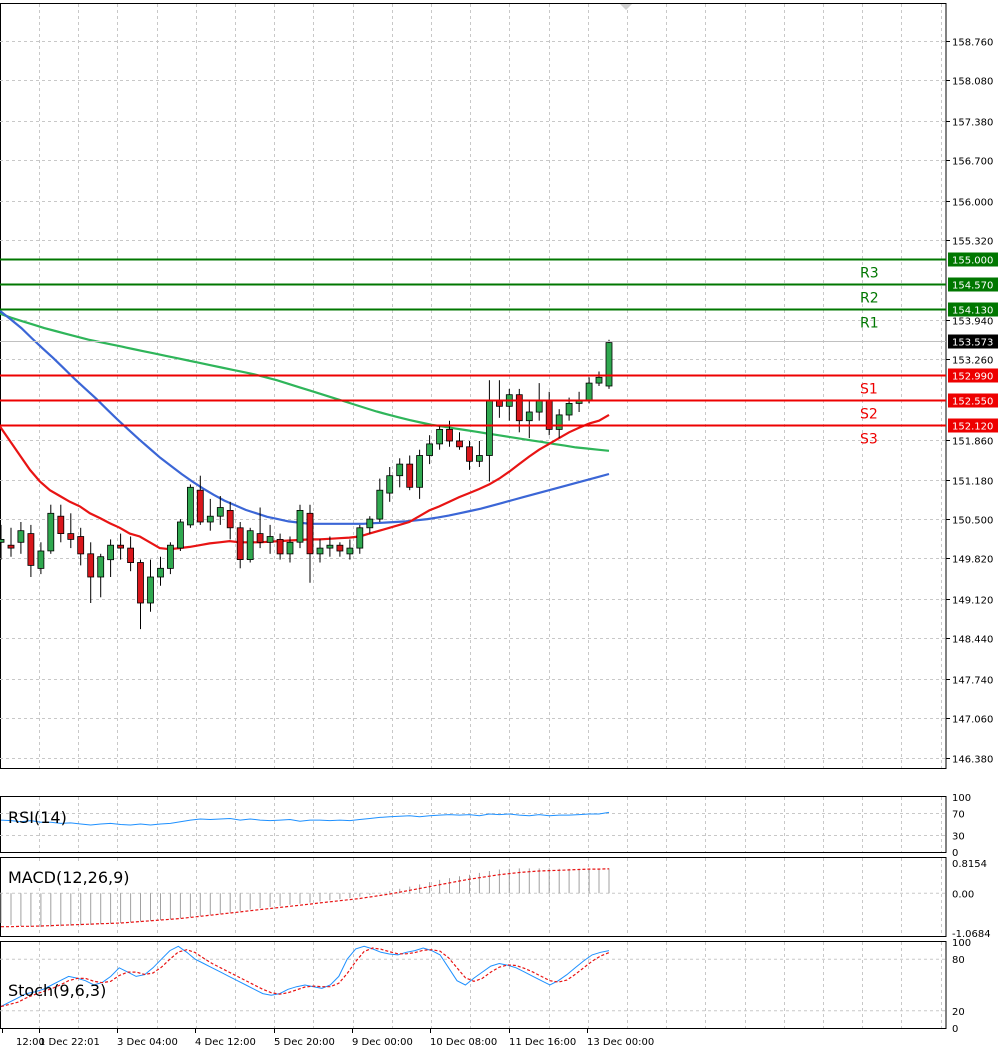 The width and height of the screenshot is (1000, 1054). I want to click on pane-frame-rsi, so click(473, 824).